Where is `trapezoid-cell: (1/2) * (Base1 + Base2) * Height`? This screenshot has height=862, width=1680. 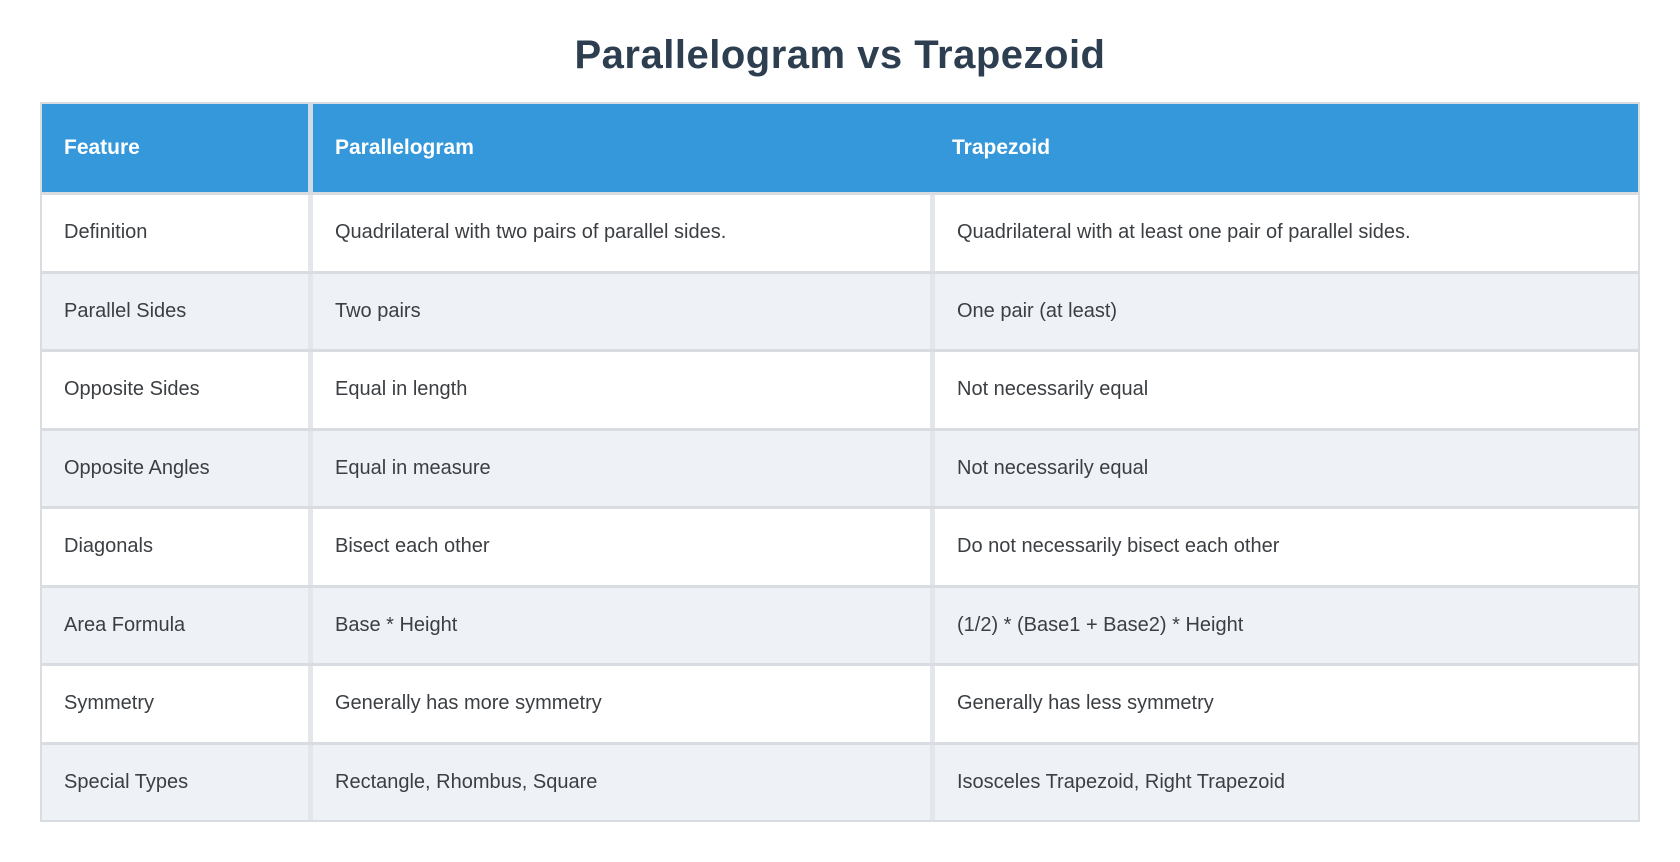 trapezoid-cell: (1/2) * (Base1 + Base2) * Height is located at coordinates (1284, 625).